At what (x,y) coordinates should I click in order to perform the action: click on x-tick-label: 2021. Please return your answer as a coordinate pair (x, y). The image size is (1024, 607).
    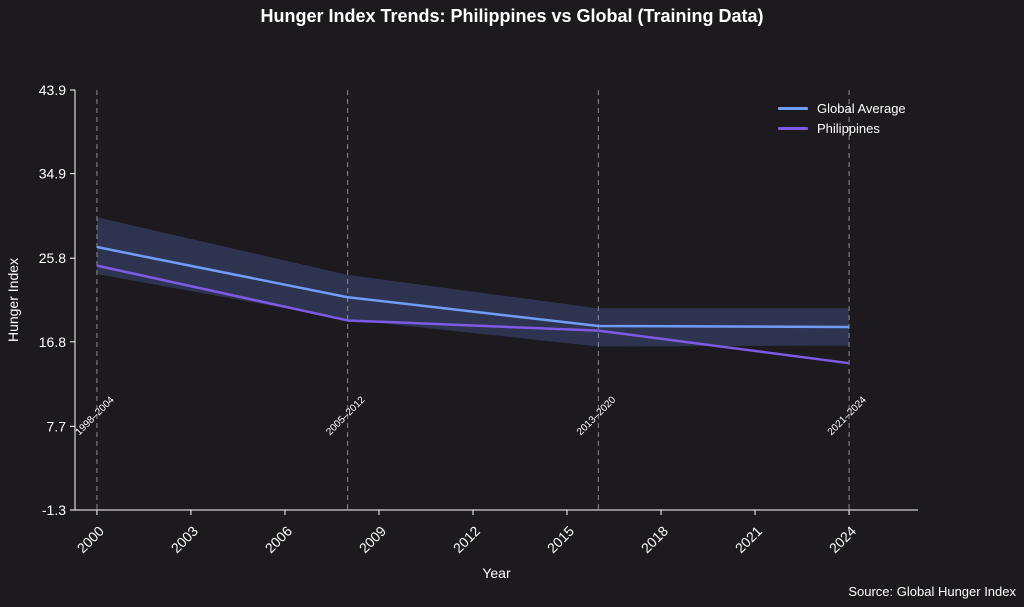
    Looking at the image, I should click on (748, 539).